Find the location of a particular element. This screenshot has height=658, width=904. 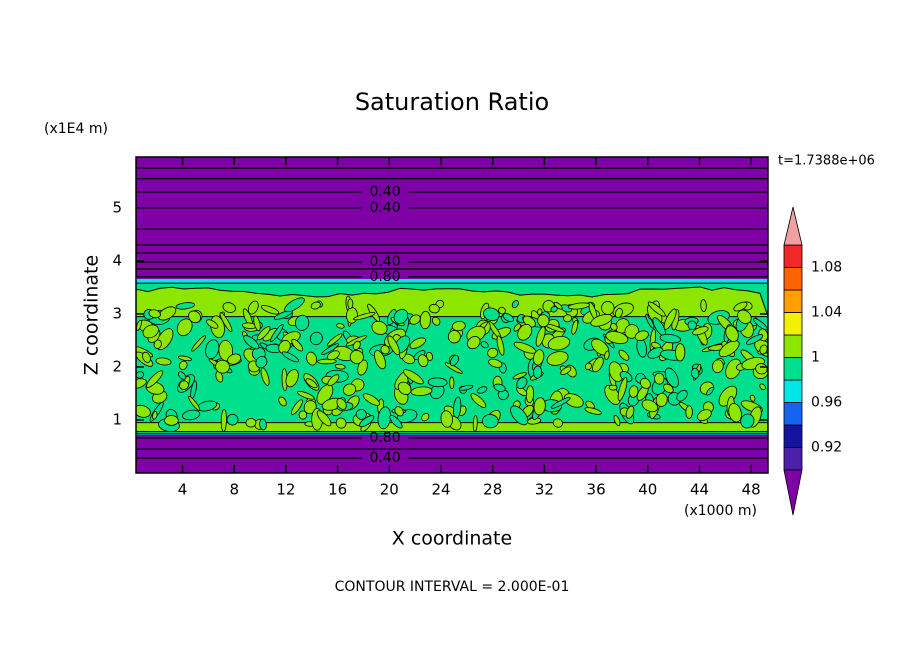

contour-label: 0.40 is located at coordinates (384, 208).